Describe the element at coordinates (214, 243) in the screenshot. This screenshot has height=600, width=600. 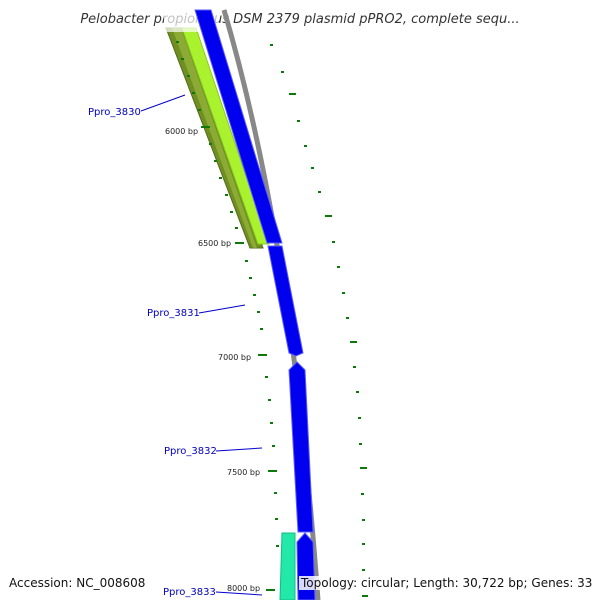
I see `tick-label-6500: 6500 bp` at that location.